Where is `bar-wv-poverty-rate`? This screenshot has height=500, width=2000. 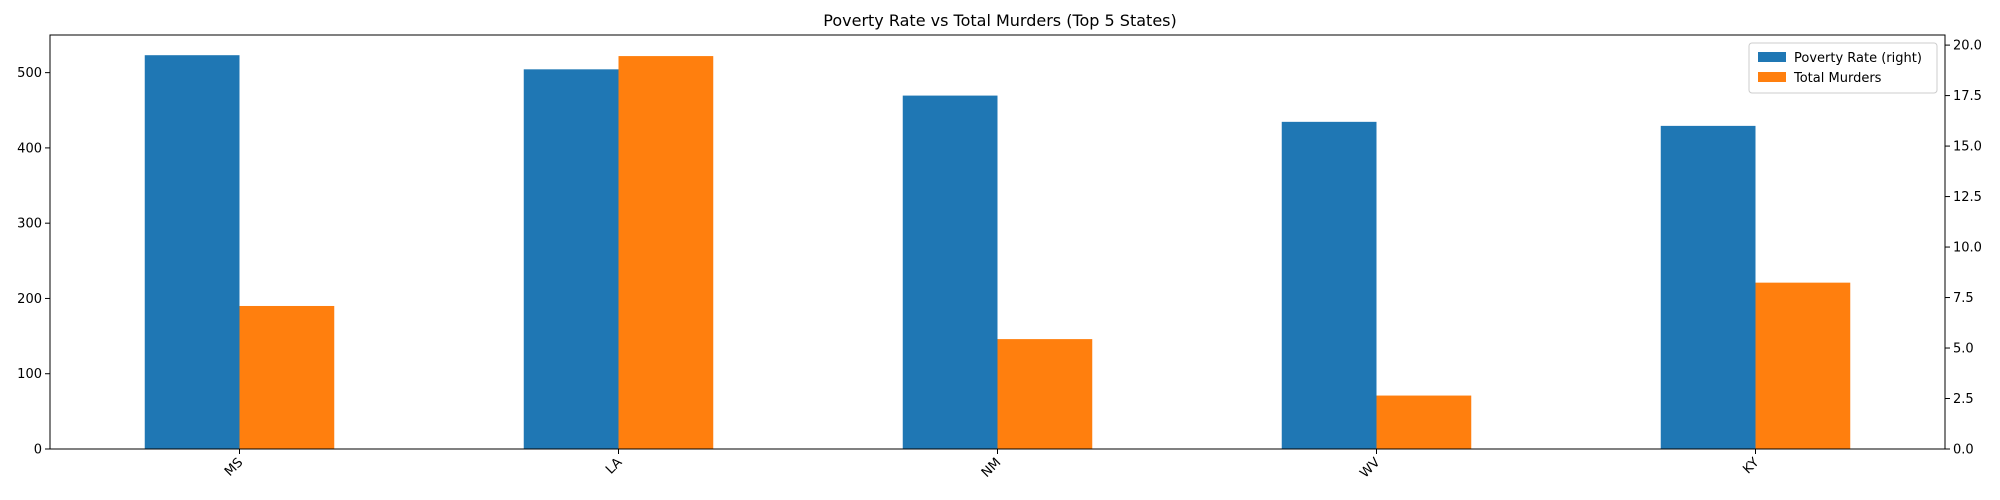
bar-wv-poverty-rate is located at coordinates (1329, 285).